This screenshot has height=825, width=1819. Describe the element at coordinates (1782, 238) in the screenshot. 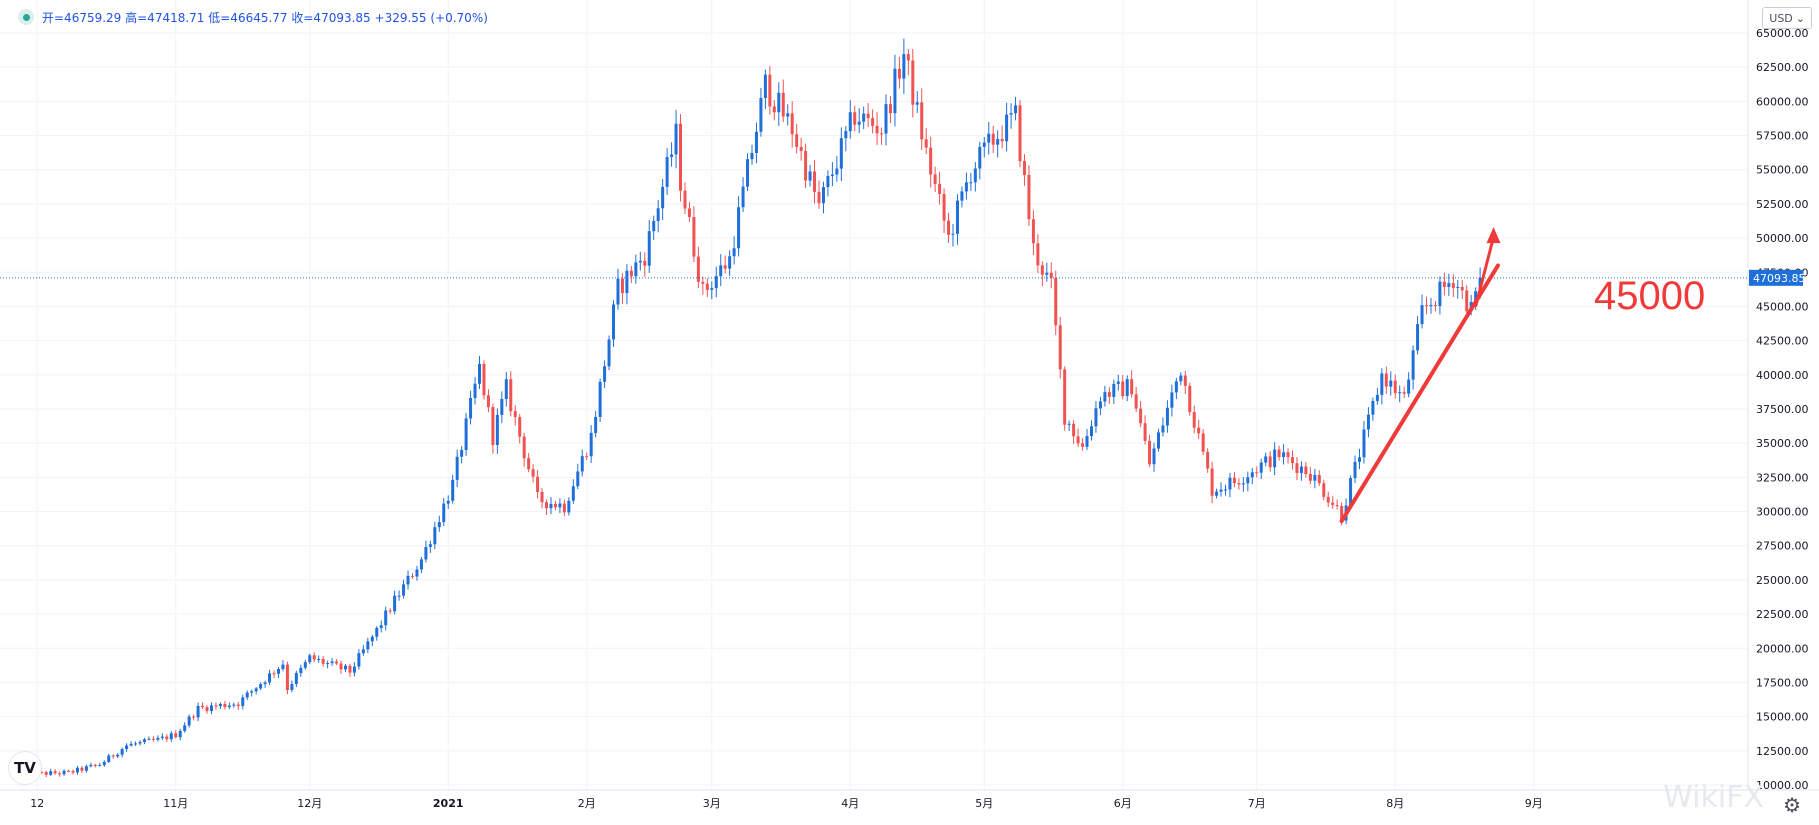

I see `price-tick-label: 50000.00` at that location.